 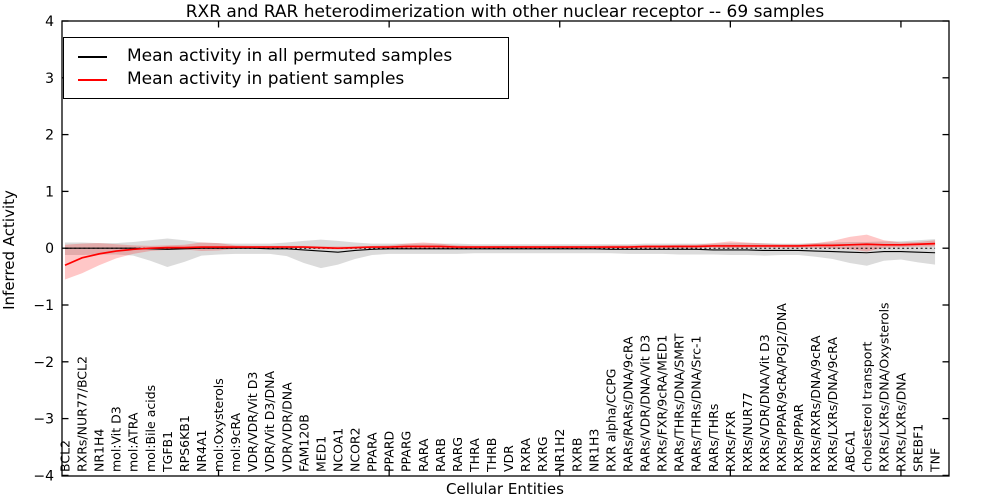 I want to click on category-label: NR1H2, so click(x=559, y=450).